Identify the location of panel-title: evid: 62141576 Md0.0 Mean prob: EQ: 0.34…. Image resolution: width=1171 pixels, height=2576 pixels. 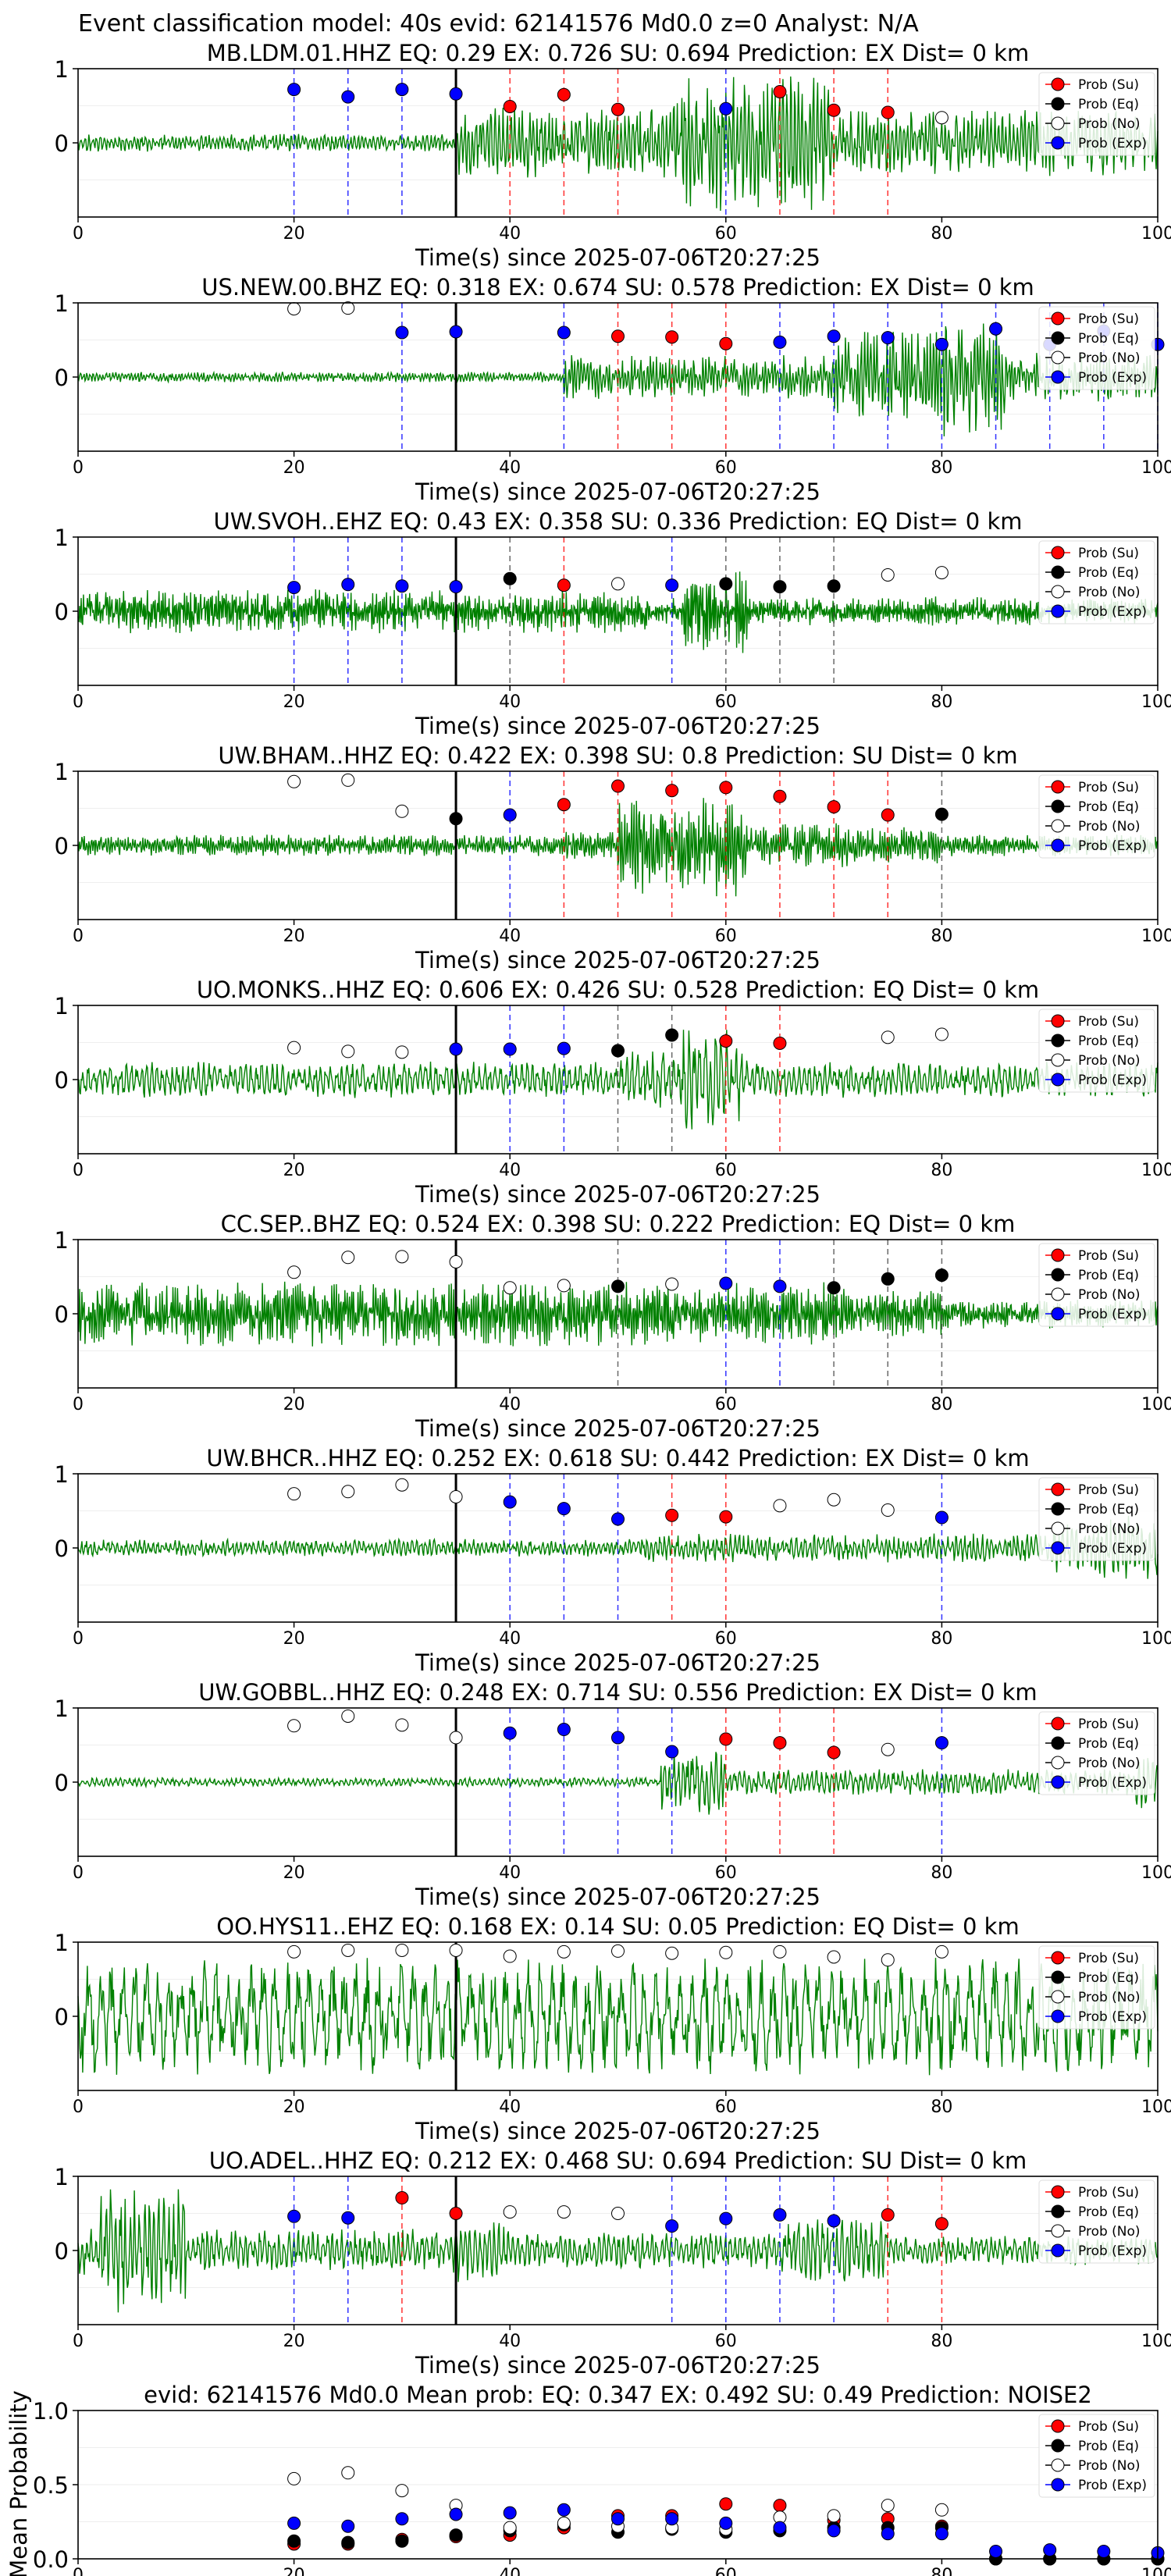
(618, 2395).